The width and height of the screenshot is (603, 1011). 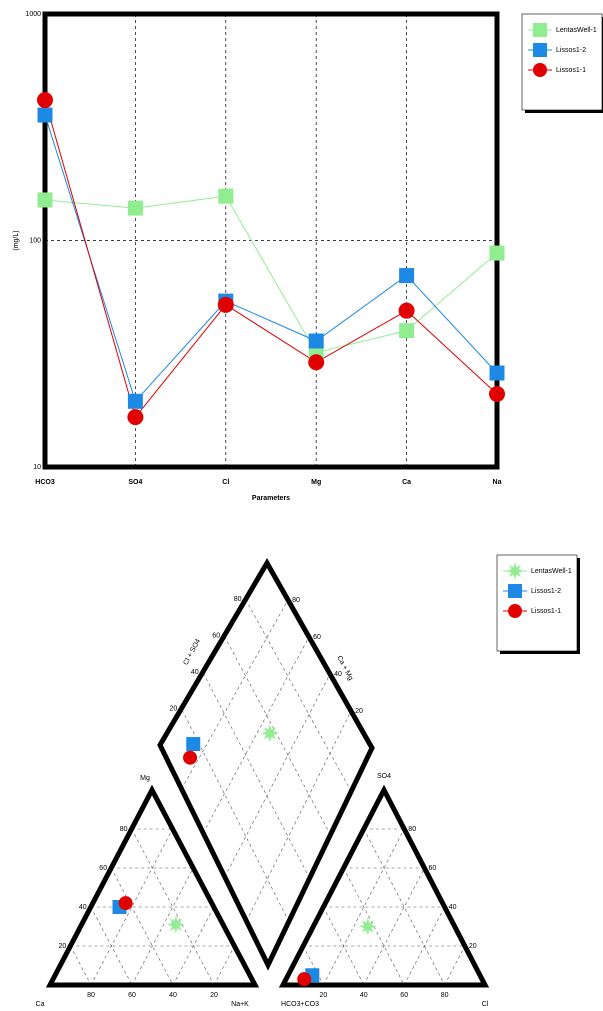 I want to click on y-tick-label: 1000, so click(x=33, y=14).